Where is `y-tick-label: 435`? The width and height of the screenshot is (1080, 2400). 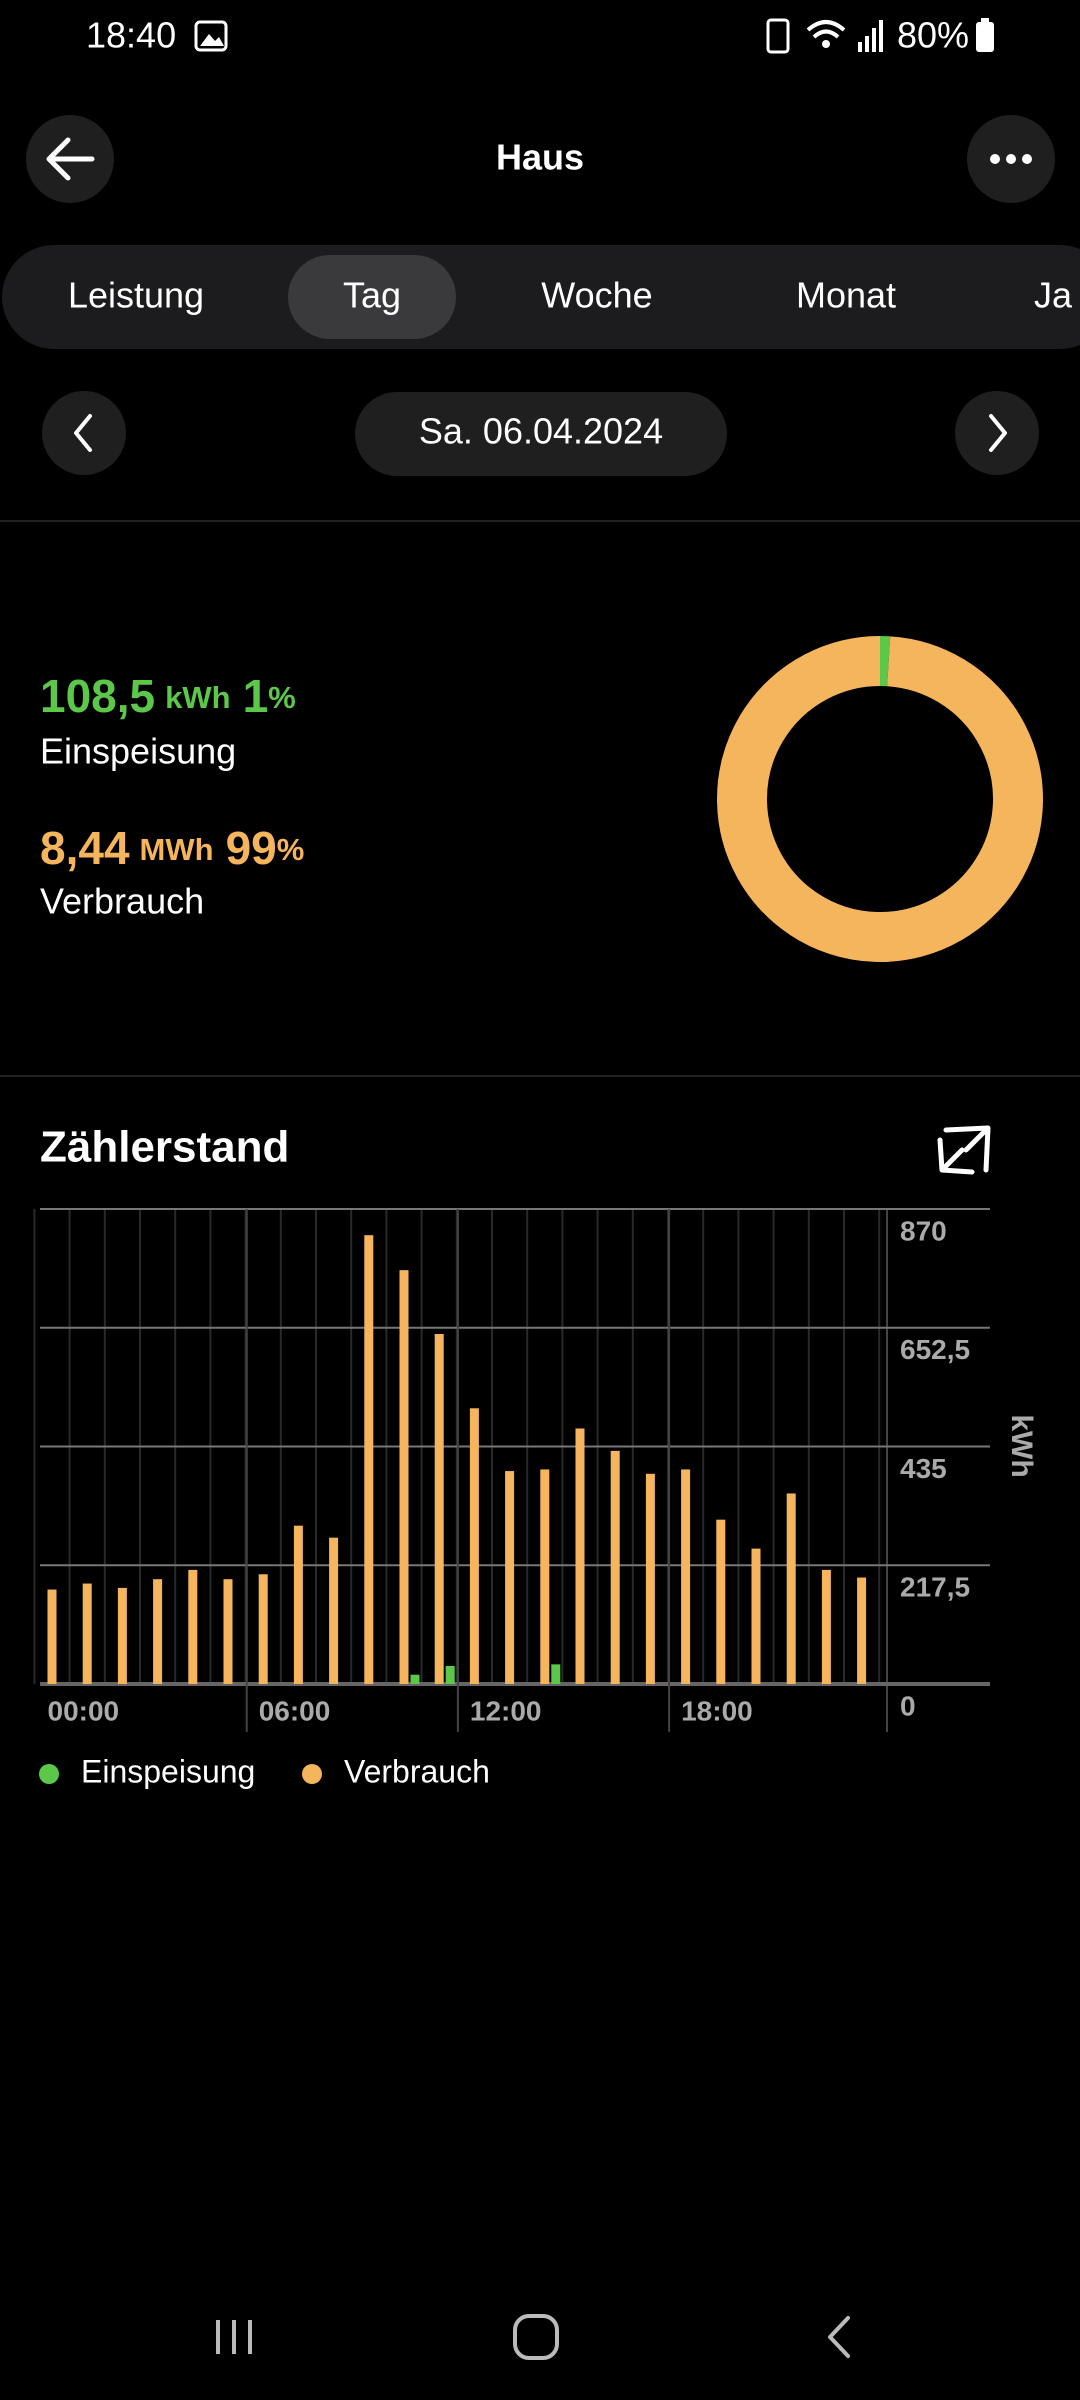 y-tick-label: 435 is located at coordinates (923, 1468).